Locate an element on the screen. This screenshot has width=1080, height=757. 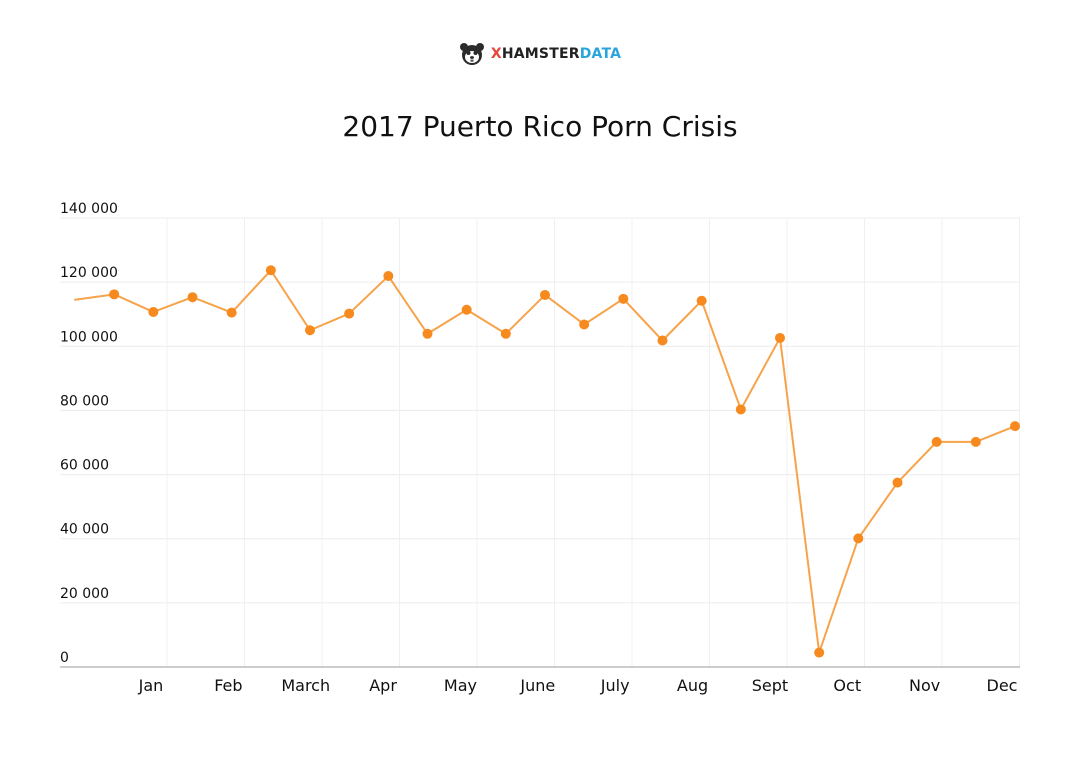
y-tick-label: 0 is located at coordinates (64, 658).